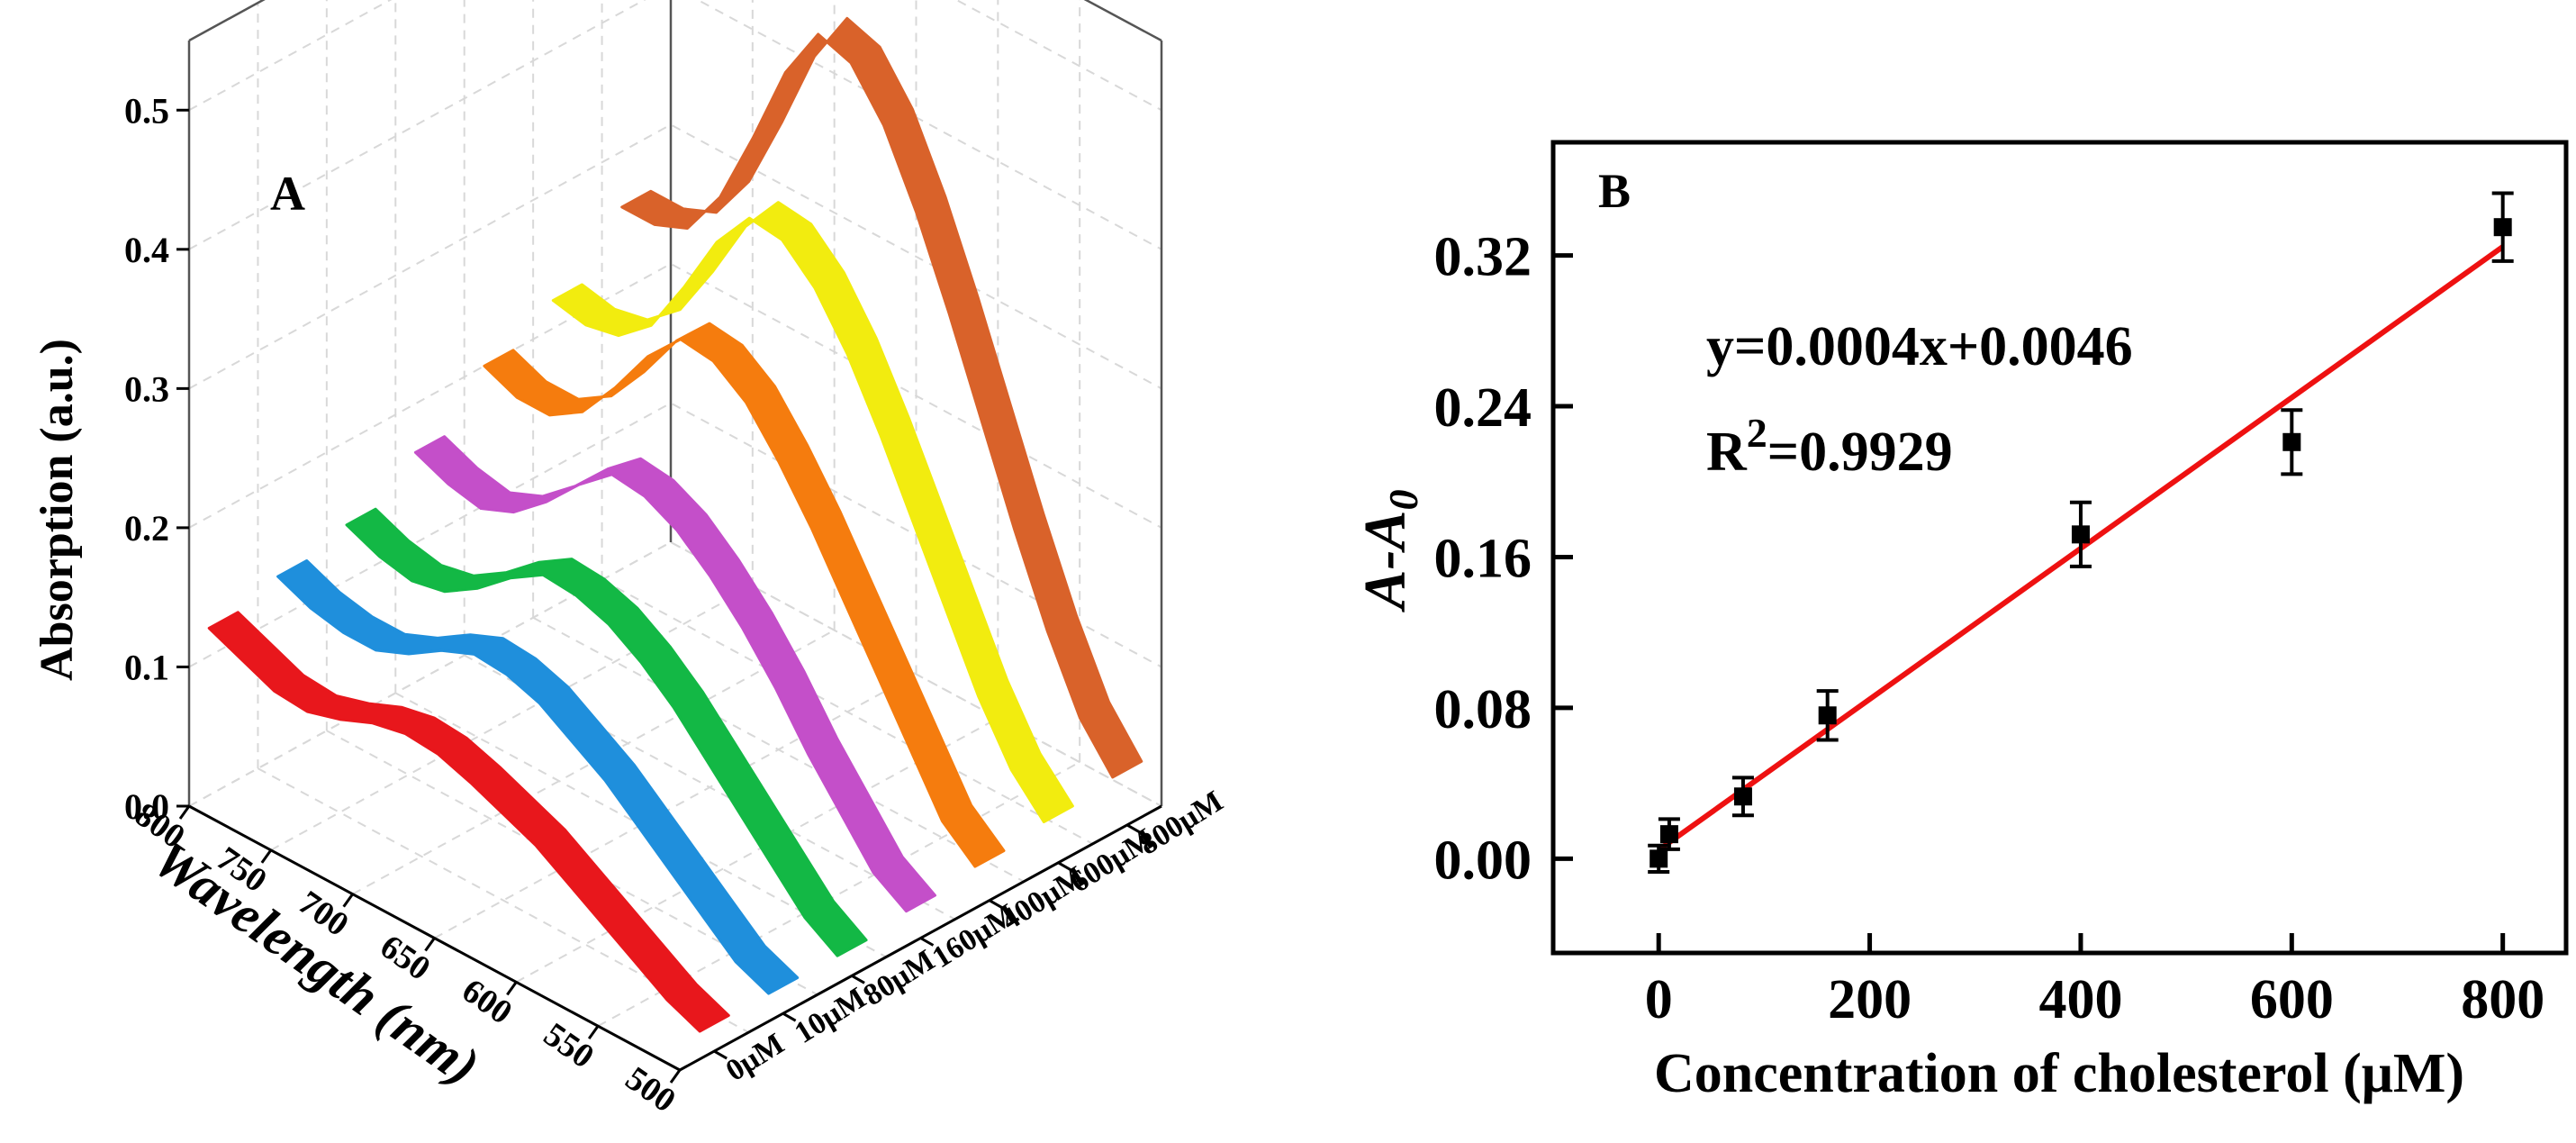  I want to click on y-tick-label: 0.3, so click(146, 388).